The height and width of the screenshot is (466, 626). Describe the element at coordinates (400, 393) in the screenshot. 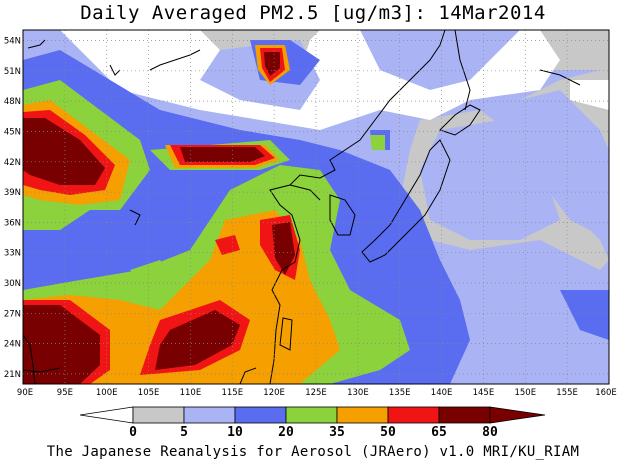

I see `lon-tick: 135E` at that location.